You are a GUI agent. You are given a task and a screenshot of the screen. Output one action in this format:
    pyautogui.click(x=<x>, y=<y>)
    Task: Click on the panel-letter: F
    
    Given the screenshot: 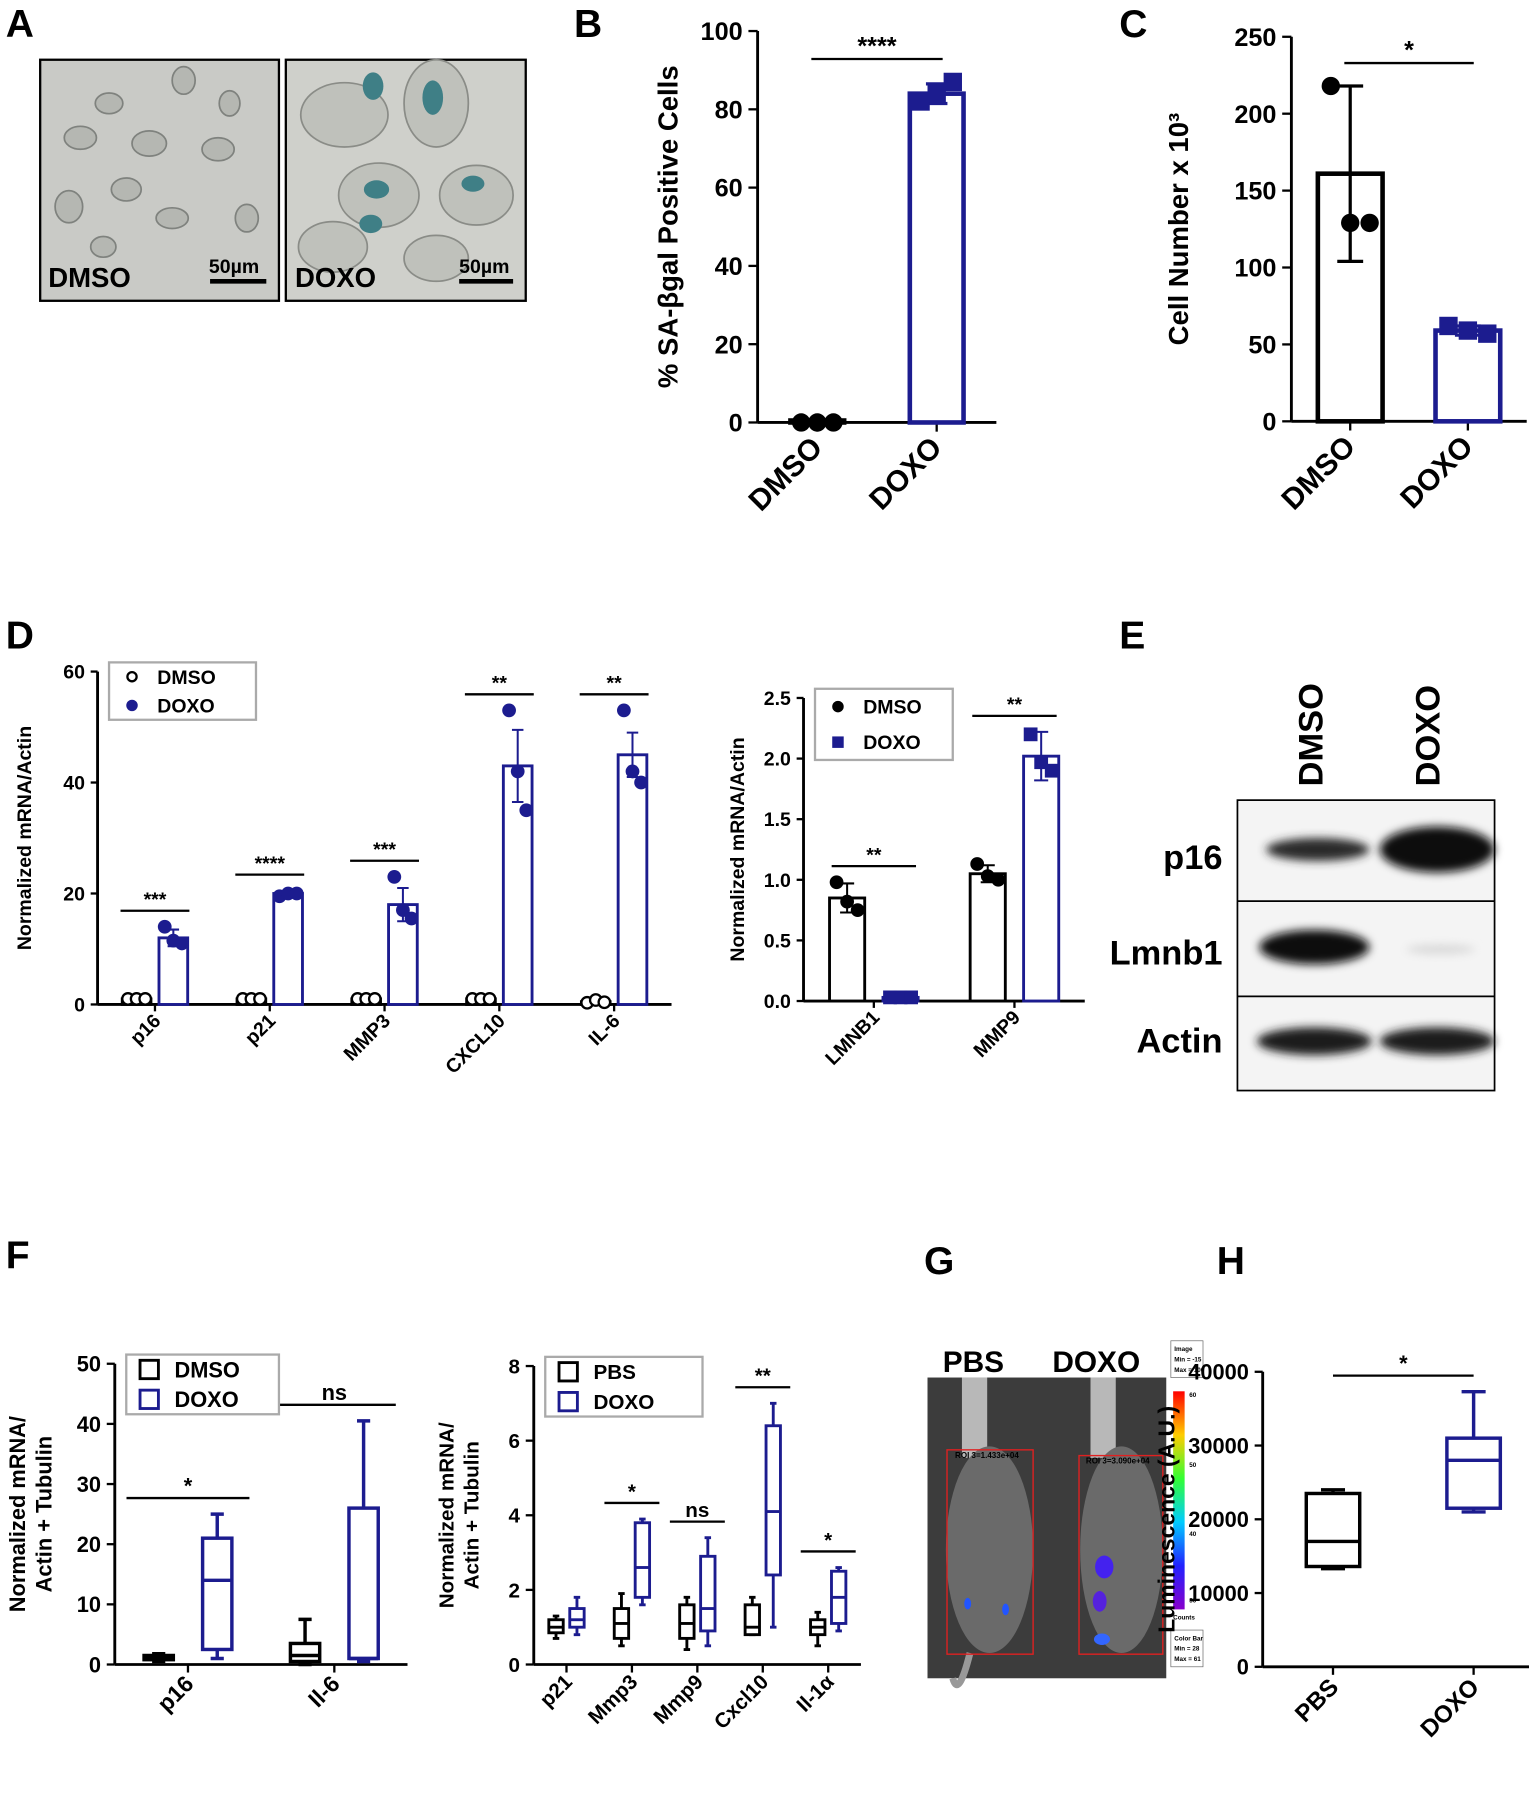 What is the action you would take?
    pyautogui.click(x=18, y=1255)
    